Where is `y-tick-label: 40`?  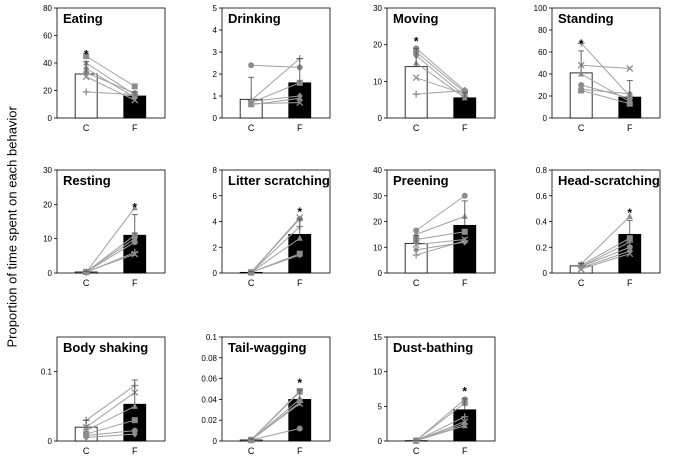 y-tick-label: 40 is located at coordinates (542, 74).